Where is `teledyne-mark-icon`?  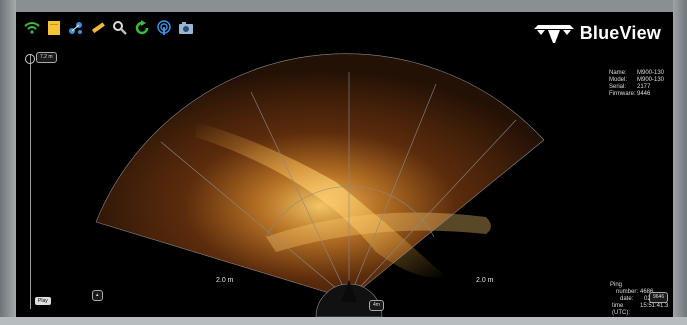 teledyne-mark-icon is located at coordinates (553, 34).